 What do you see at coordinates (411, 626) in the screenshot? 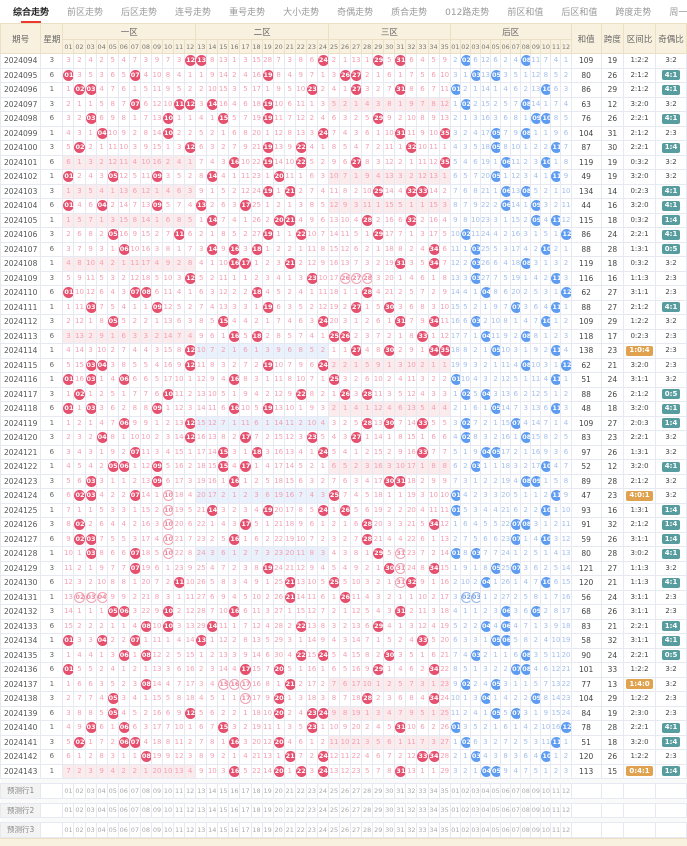
I see `front-cell-32: 3` at bounding box center [411, 626].